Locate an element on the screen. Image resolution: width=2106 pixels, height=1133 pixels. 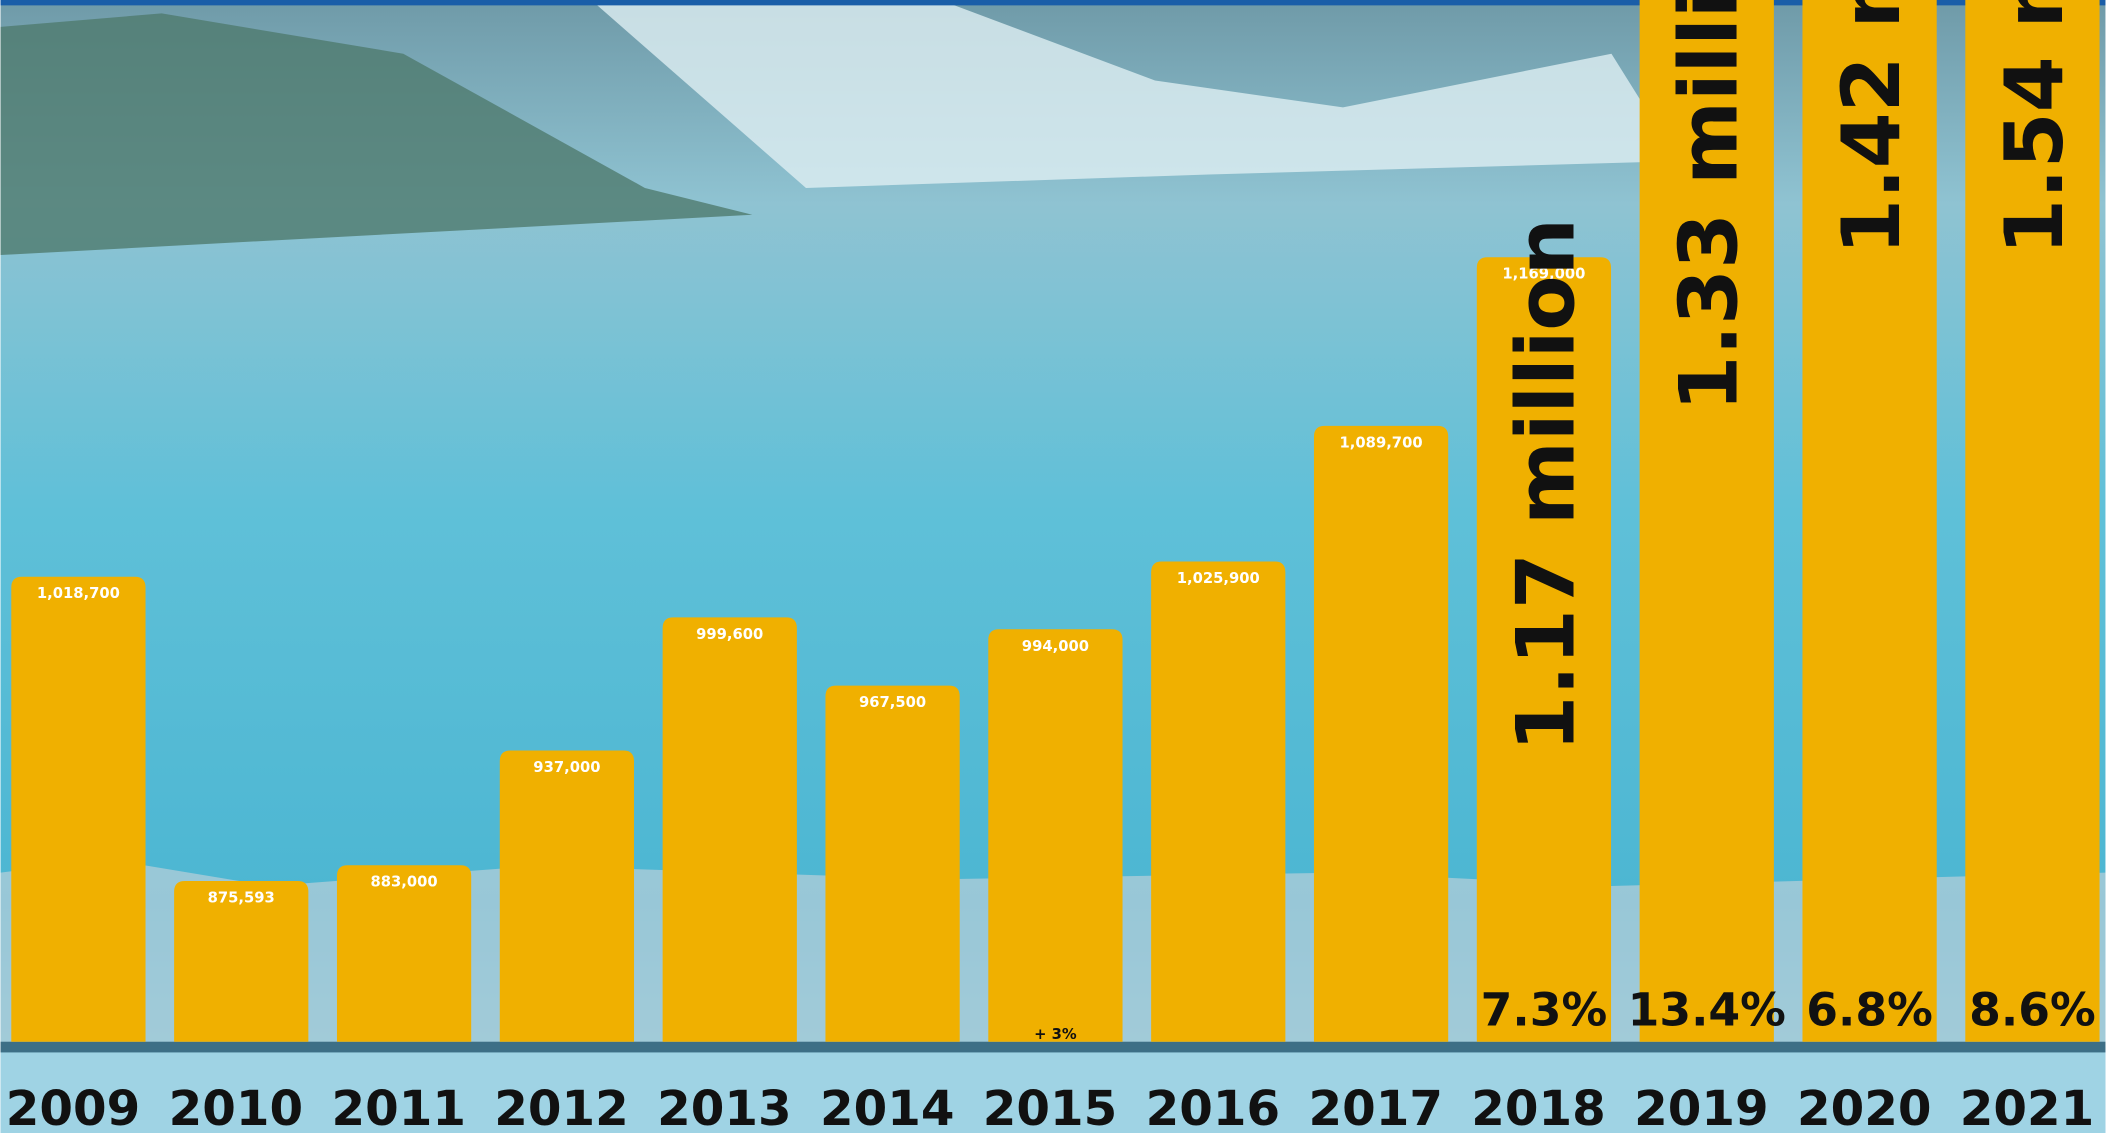
big-label: 1.42 million is located at coordinates (1871, 127).